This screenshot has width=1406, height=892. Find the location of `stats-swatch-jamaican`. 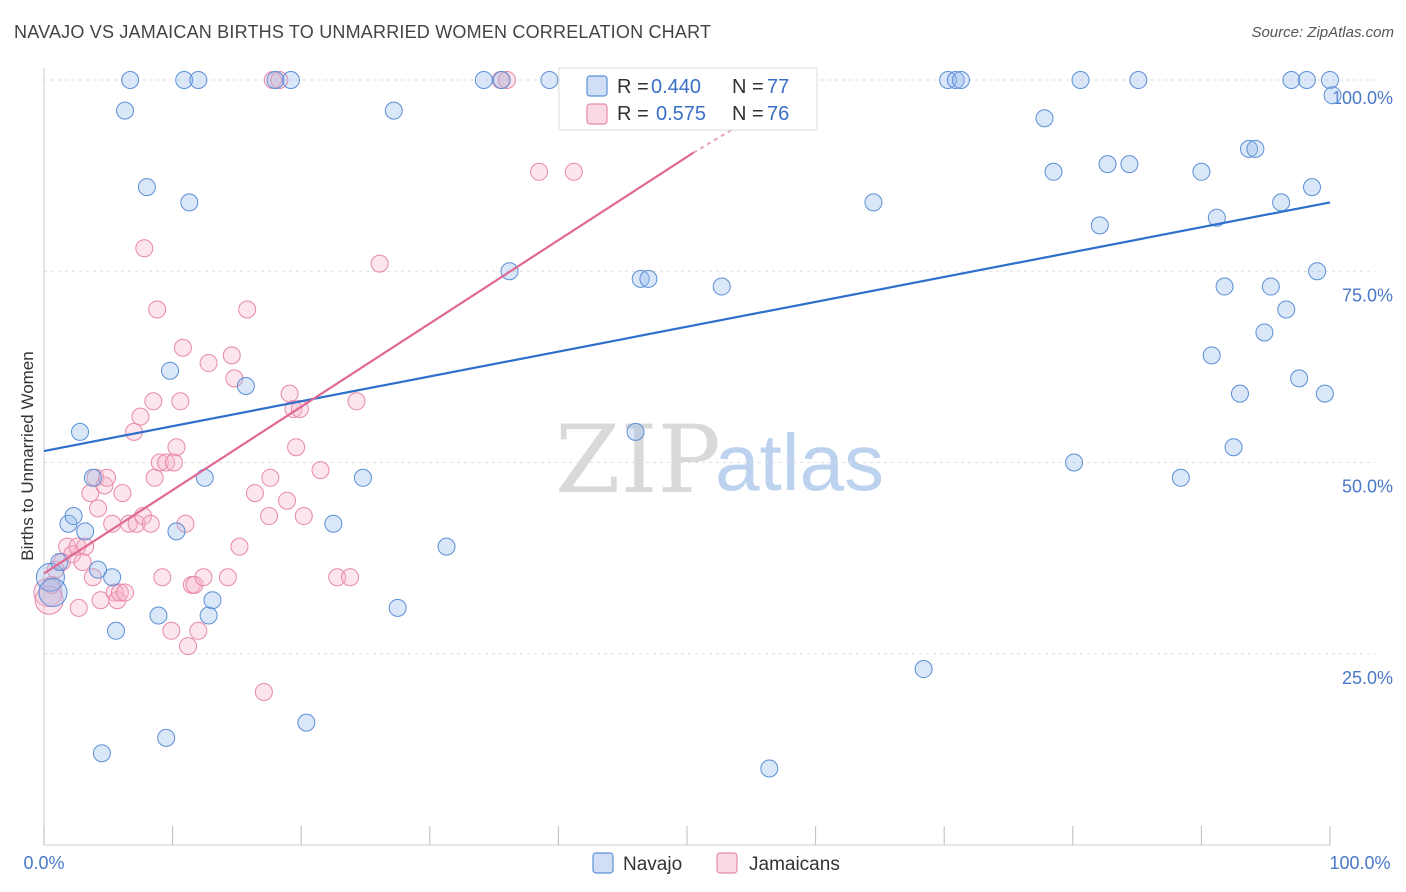

stats-swatch-jamaican is located at coordinates (597, 114).